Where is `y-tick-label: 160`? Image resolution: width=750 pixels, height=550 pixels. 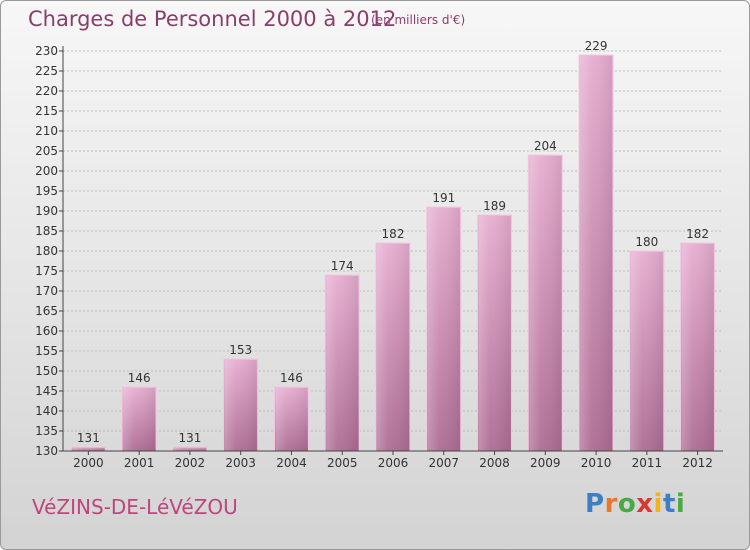 y-tick-label: 160 is located at coordinates (46, 331).